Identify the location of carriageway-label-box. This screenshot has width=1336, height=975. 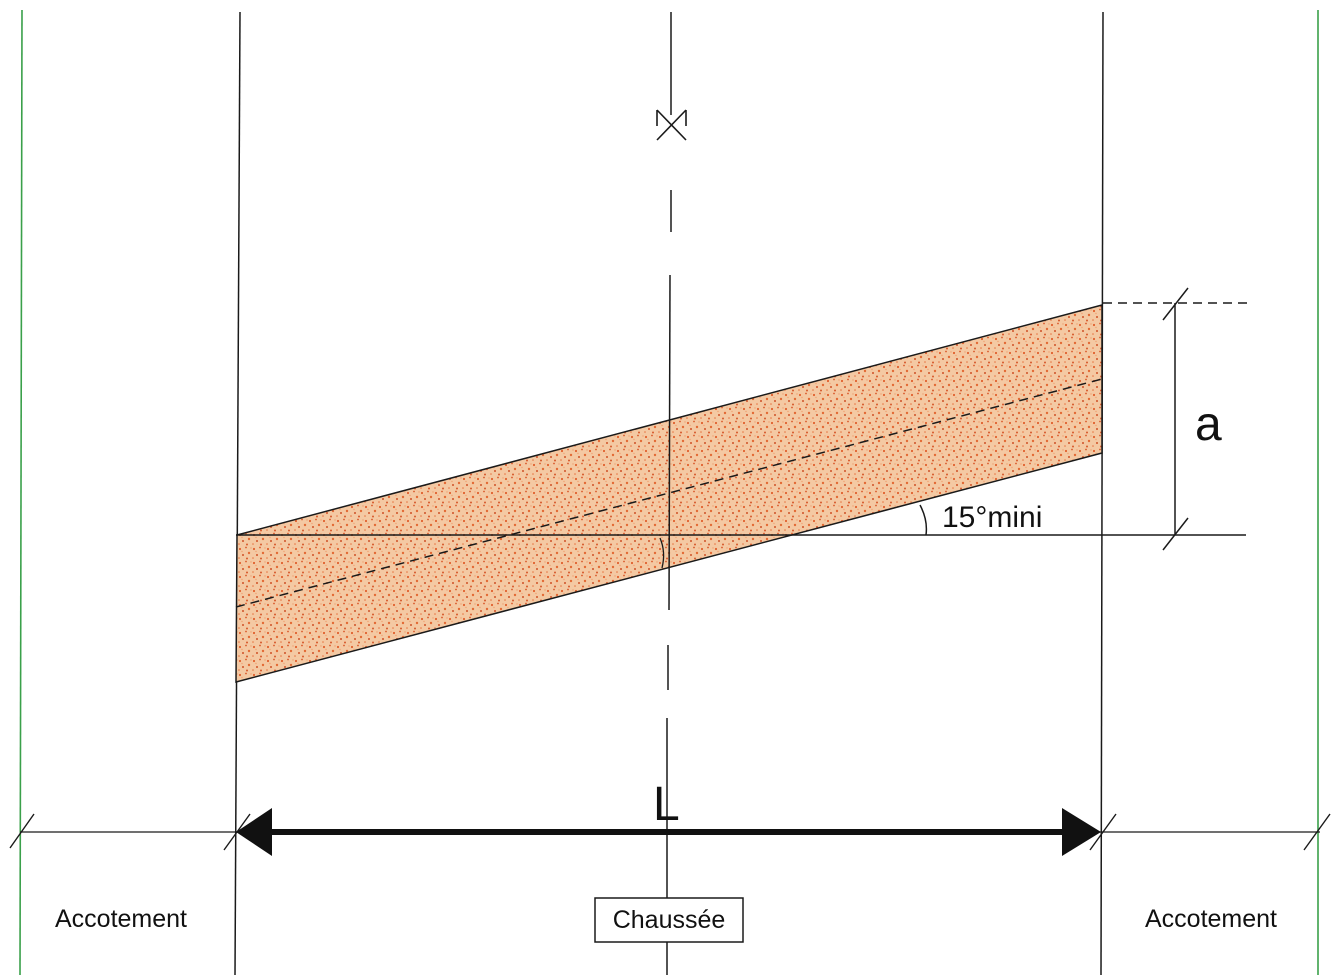
(669, 920).